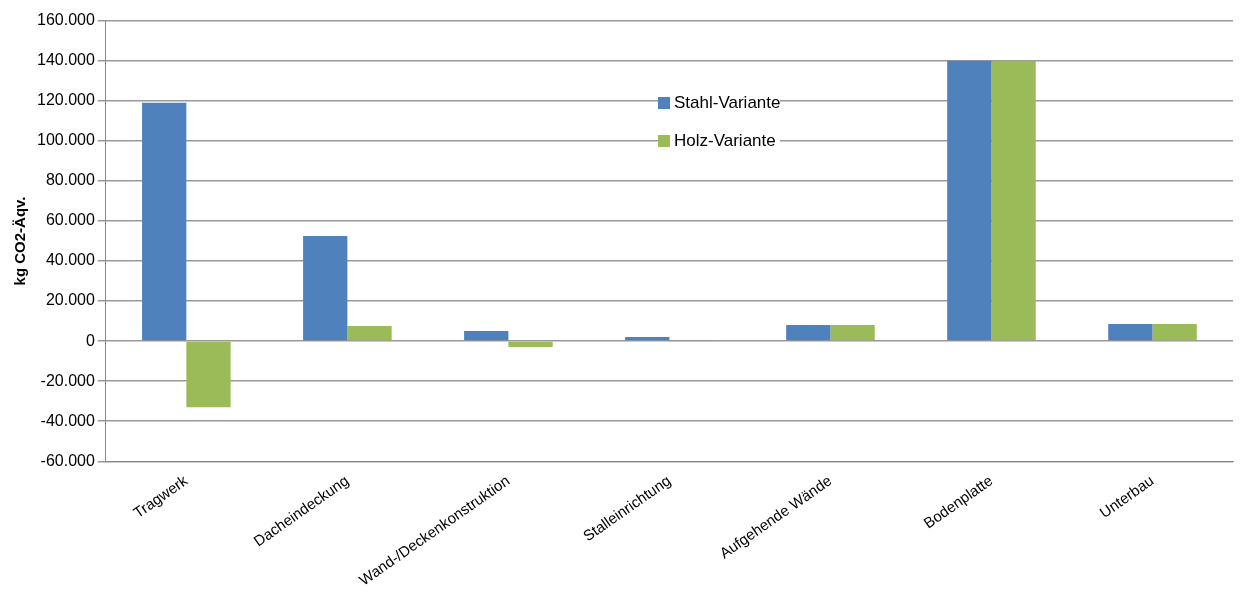  What do you see at coordinates (70, 300) in the screenshot?
I see `y-tick-label: 20.000` at bounding box center [70, 300].